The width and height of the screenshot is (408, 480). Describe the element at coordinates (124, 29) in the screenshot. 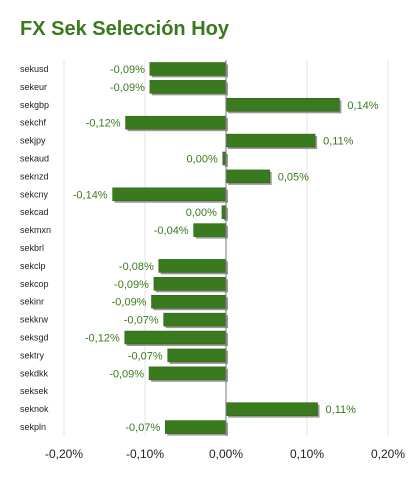

I see `chart-title: FX Sek Selección Hoy` at that location.